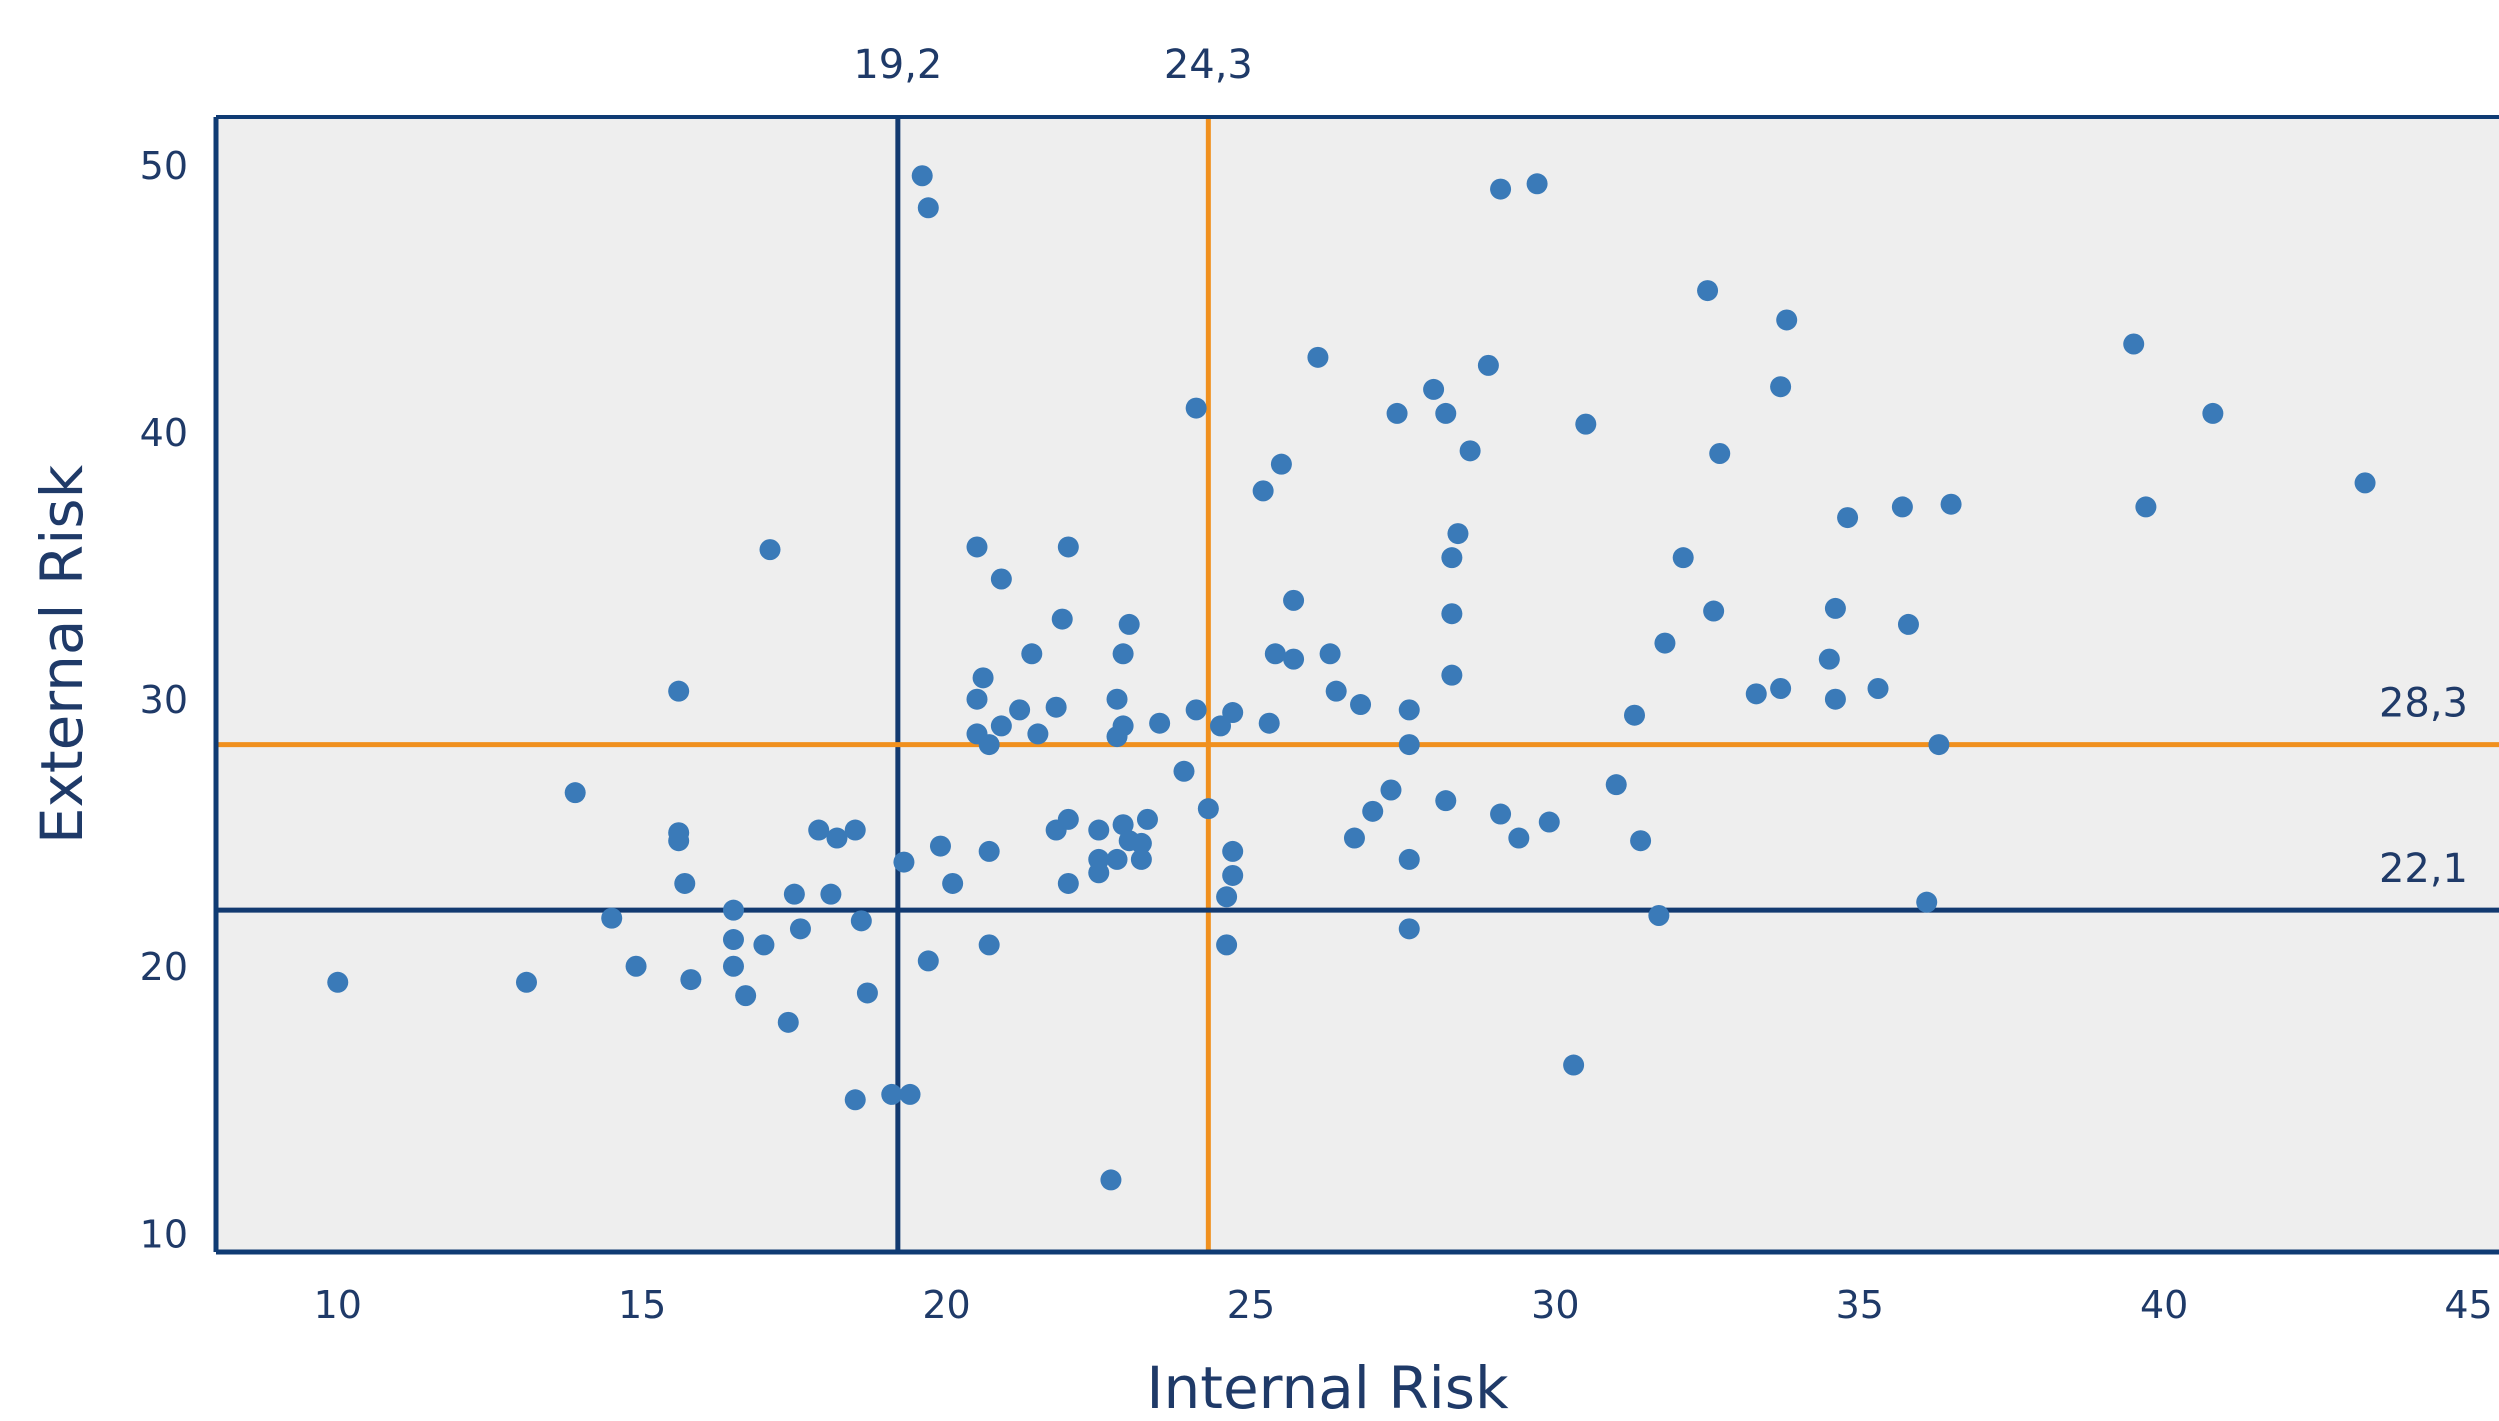  Describe the element at coordinates (1251, 1305) in the screenshot. I see `x-tick-label: 25` at that location.